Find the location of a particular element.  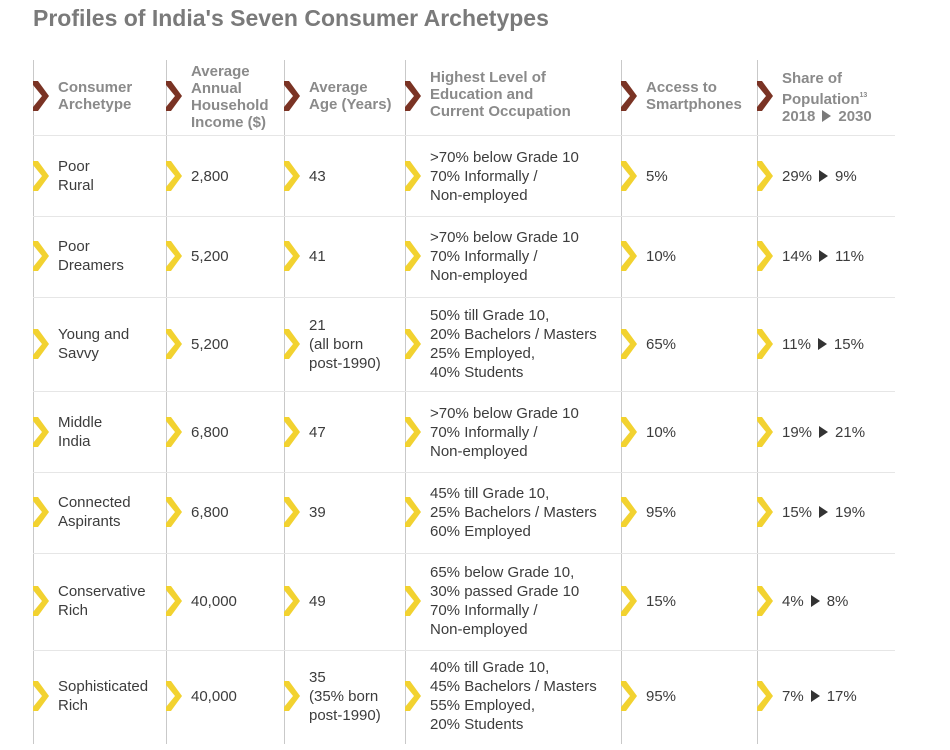

archetype-name-line: Rural is located at coordinates (76, 185).